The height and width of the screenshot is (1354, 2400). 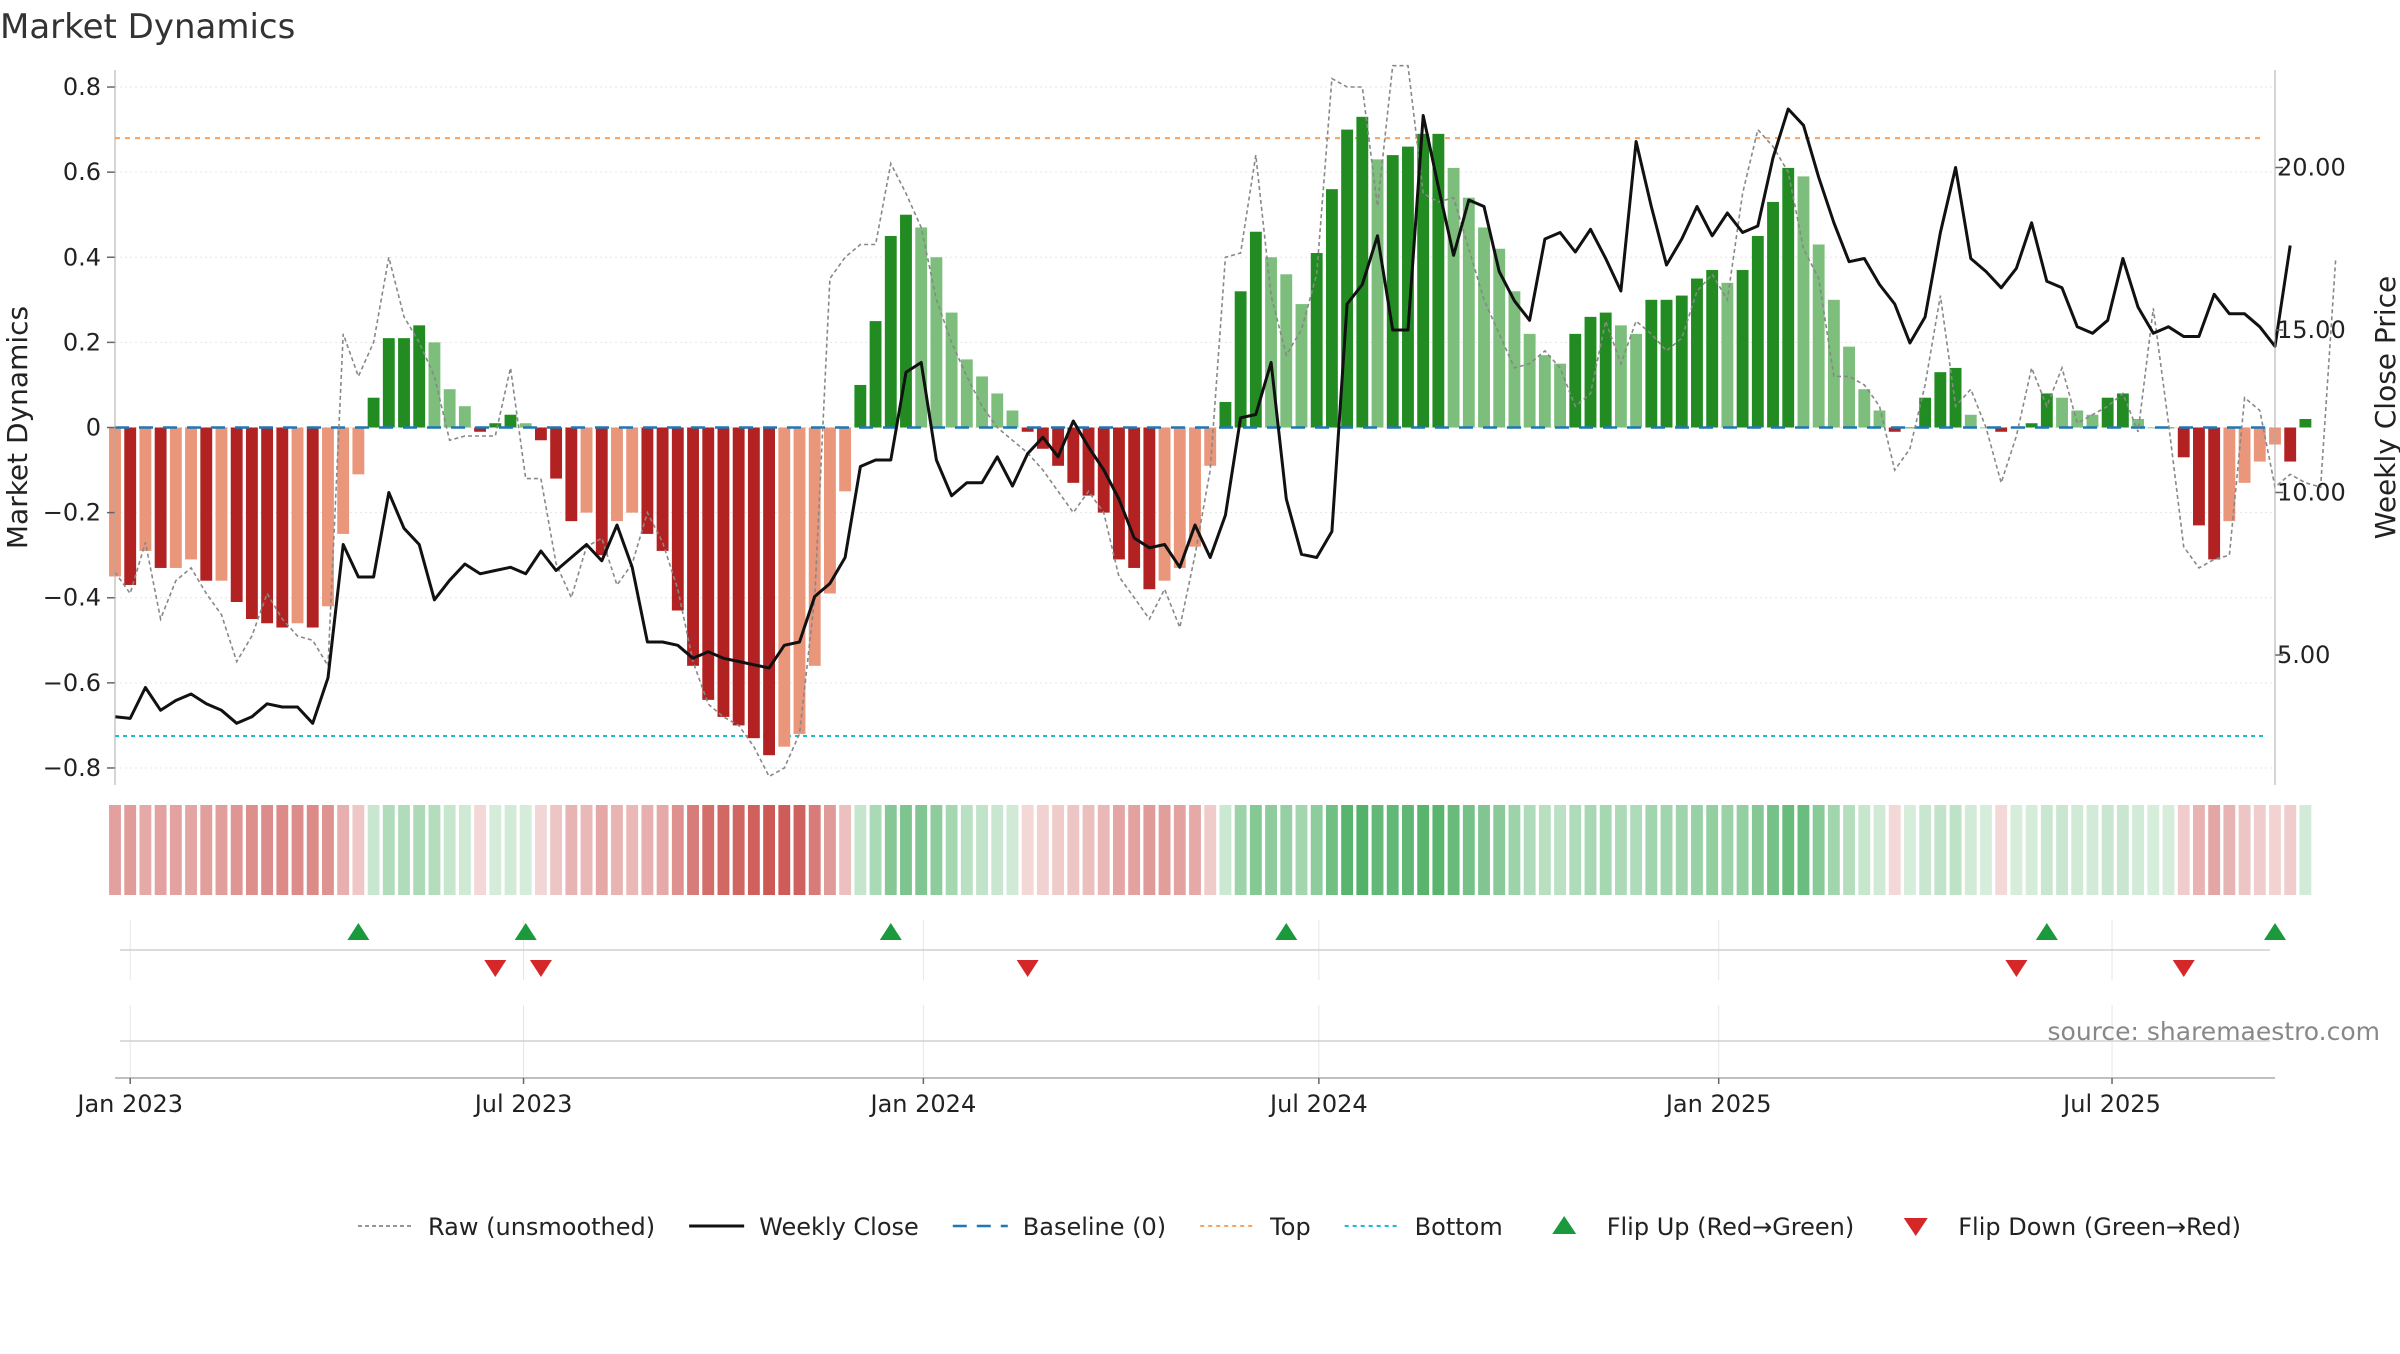 What do you see at coordinates (93, 428) in the screenshot?
I see `y-left-tick-label: 0` at bounding box center [93, 428].